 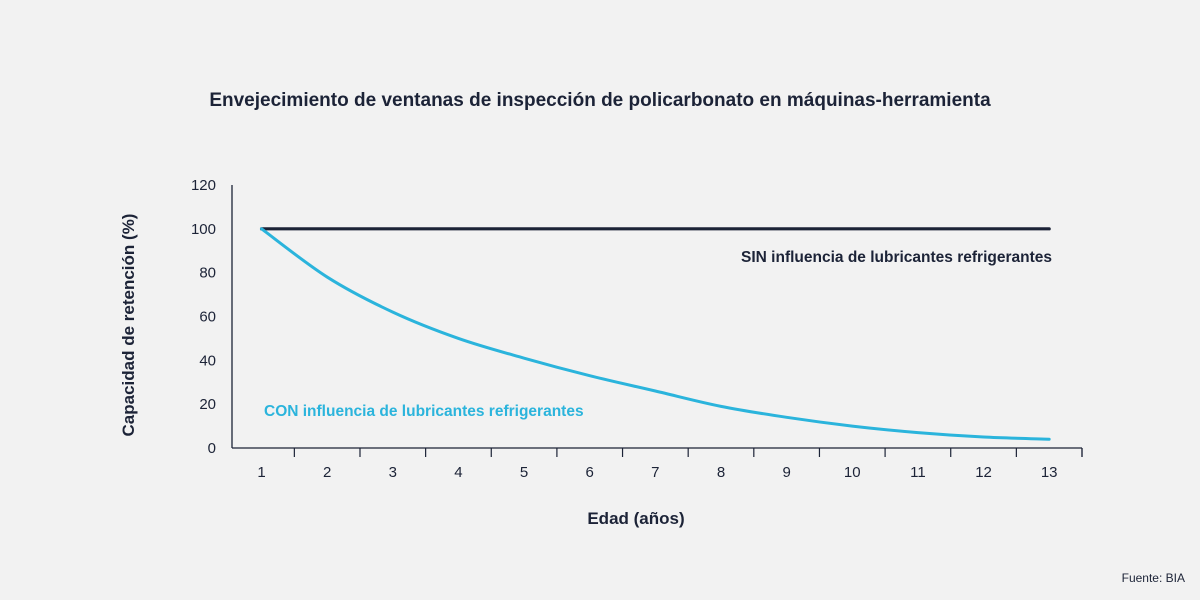 I want to click on x-tick-label: 3, so click(x=393, y=472).